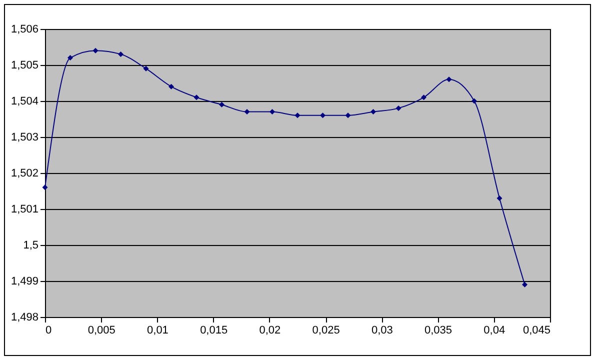 The width and height of the screenshot is (597, 362). Describe the element at coordinates (382, 330) in the screenshot. I see `x-tick-label: 0,03` at that location.